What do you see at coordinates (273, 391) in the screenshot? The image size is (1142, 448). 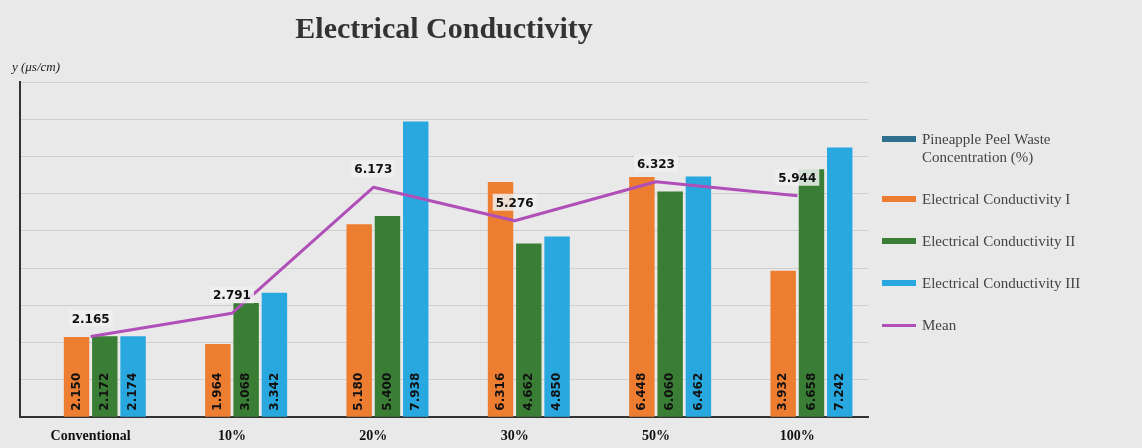 I see `data-label: 3.342` at bounding box center [273, 391].